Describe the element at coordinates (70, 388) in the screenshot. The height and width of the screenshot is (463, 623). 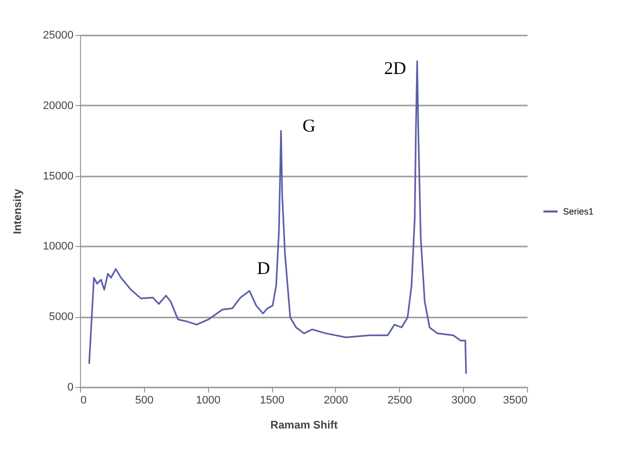
I see `y-tick-label: 0` at that location.